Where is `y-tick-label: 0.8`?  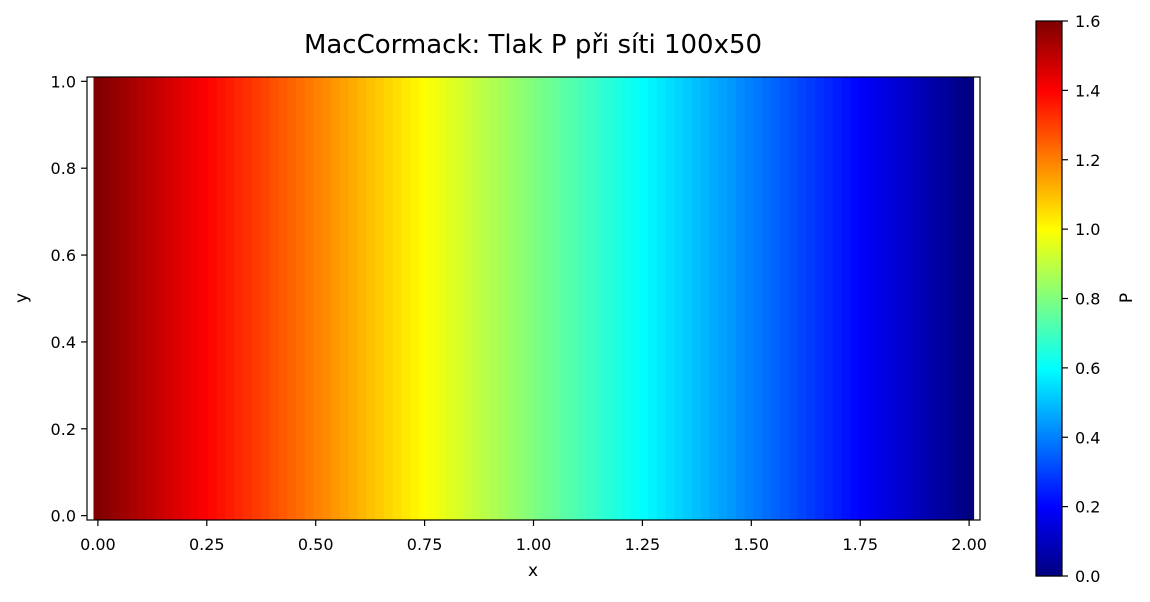 y-tick-label: 0.8 is located at coordinates (63, 168).